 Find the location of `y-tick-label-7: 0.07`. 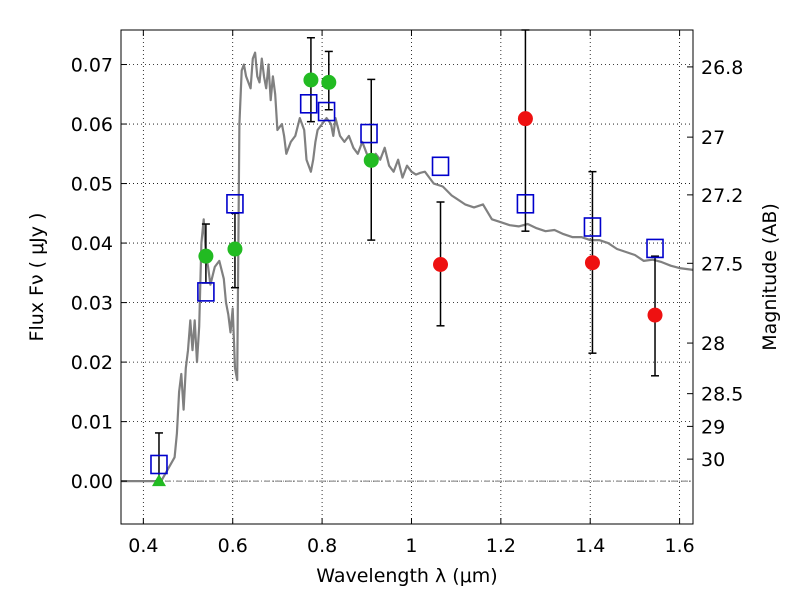

y-tick-label-7: 0.07 is located at coordinates (92, 66).